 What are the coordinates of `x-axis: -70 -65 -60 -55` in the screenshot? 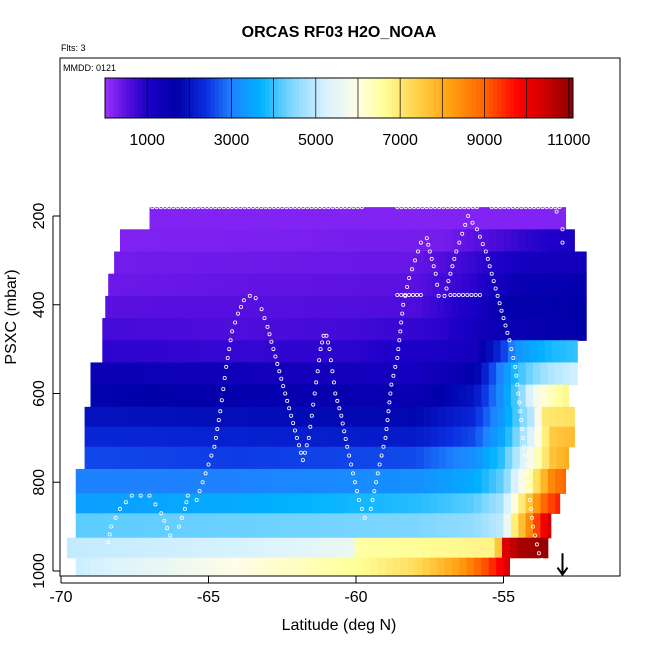 It's located at (282, 591).